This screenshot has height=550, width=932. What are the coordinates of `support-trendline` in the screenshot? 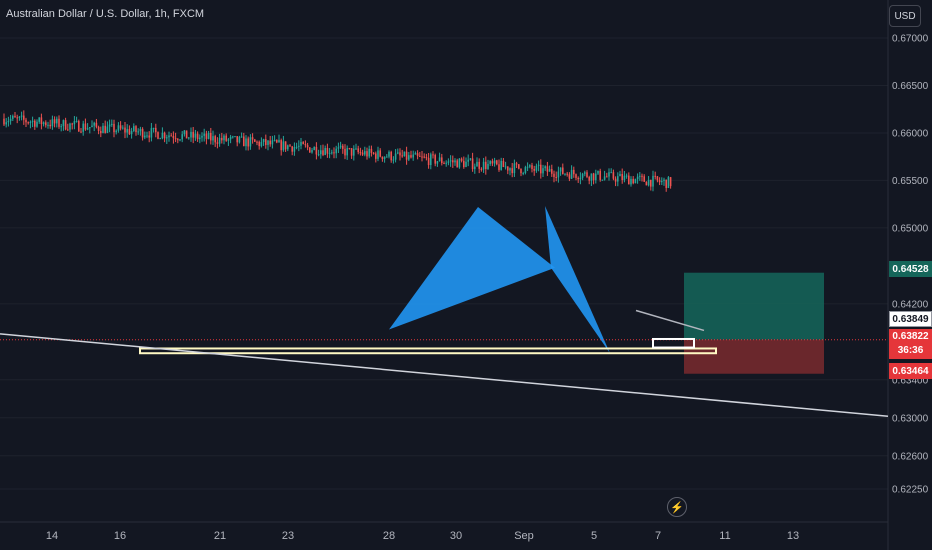 It's located at (444, 375).